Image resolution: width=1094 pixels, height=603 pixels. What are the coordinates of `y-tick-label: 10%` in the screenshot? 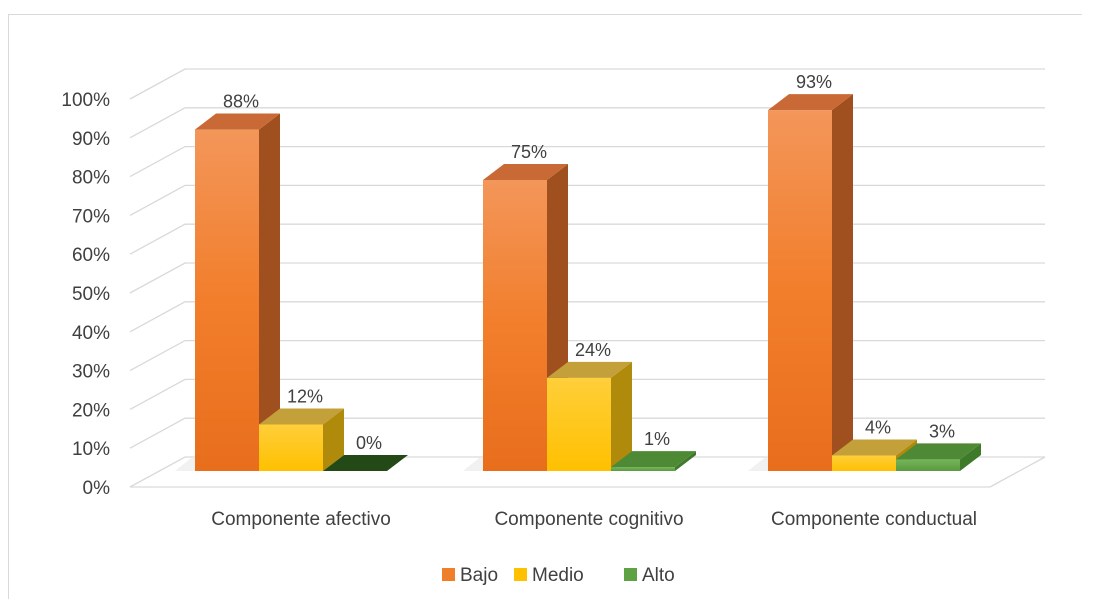 It's located at (91, 449).